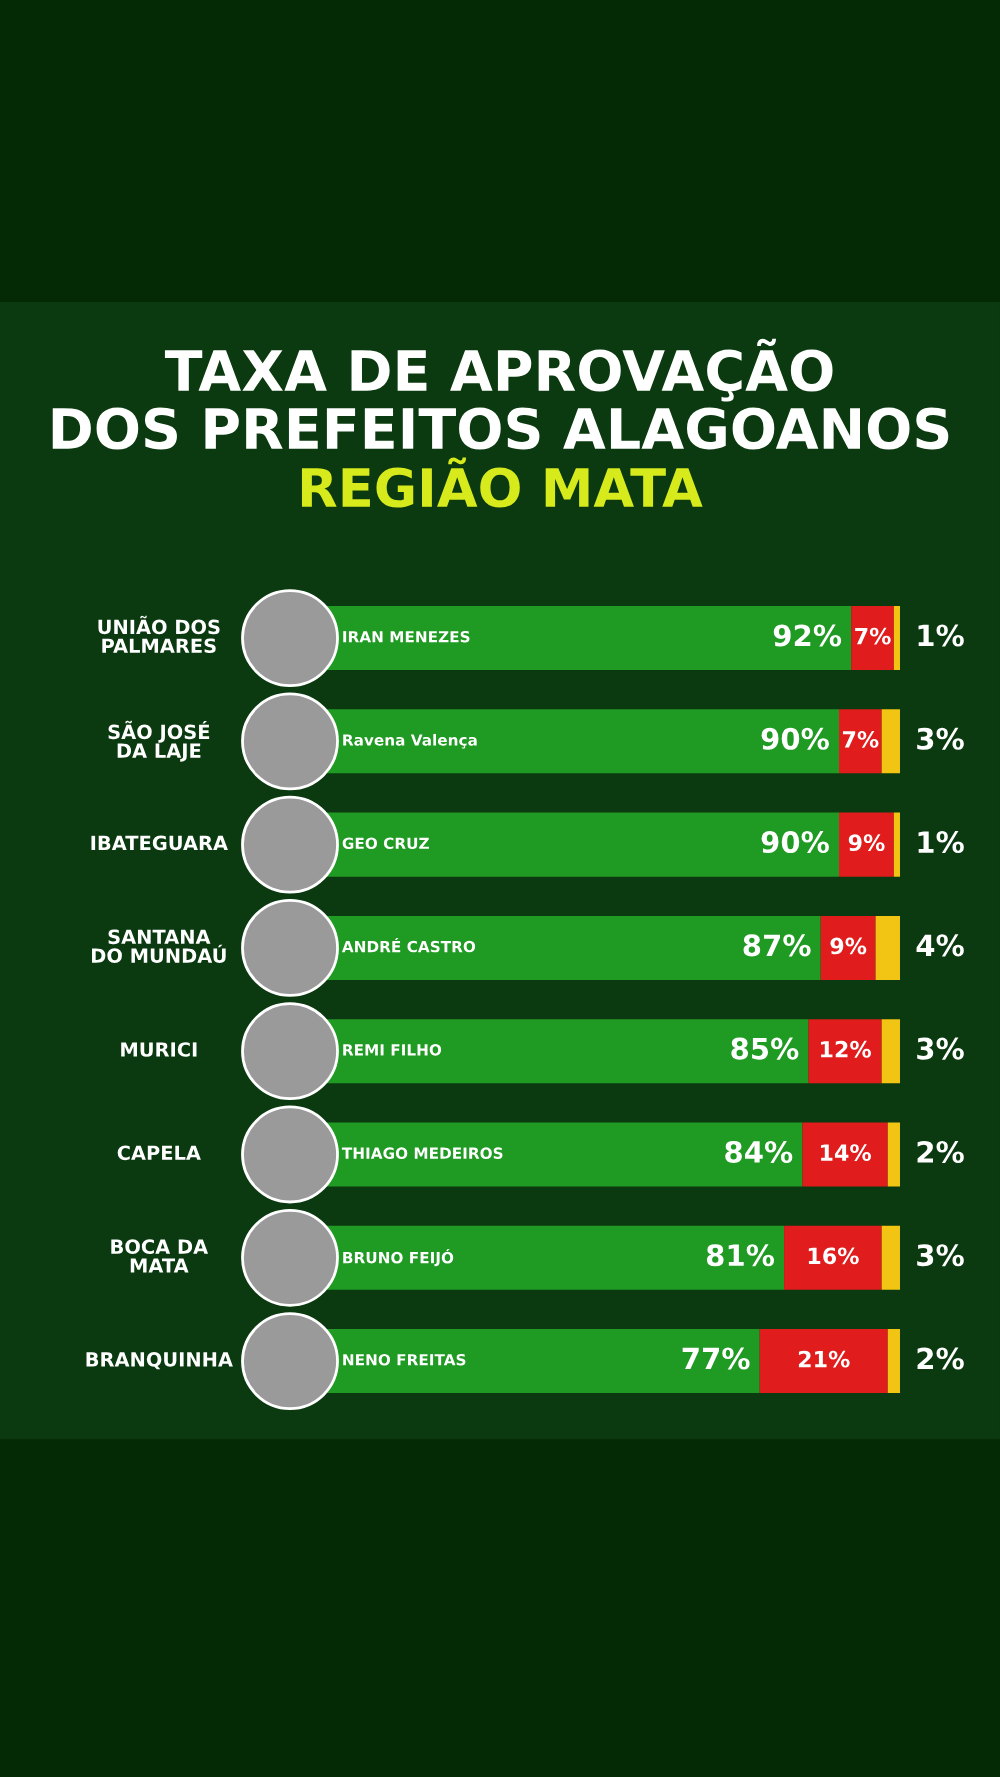  I want to click on data-label: 87%, so click(777, 945).